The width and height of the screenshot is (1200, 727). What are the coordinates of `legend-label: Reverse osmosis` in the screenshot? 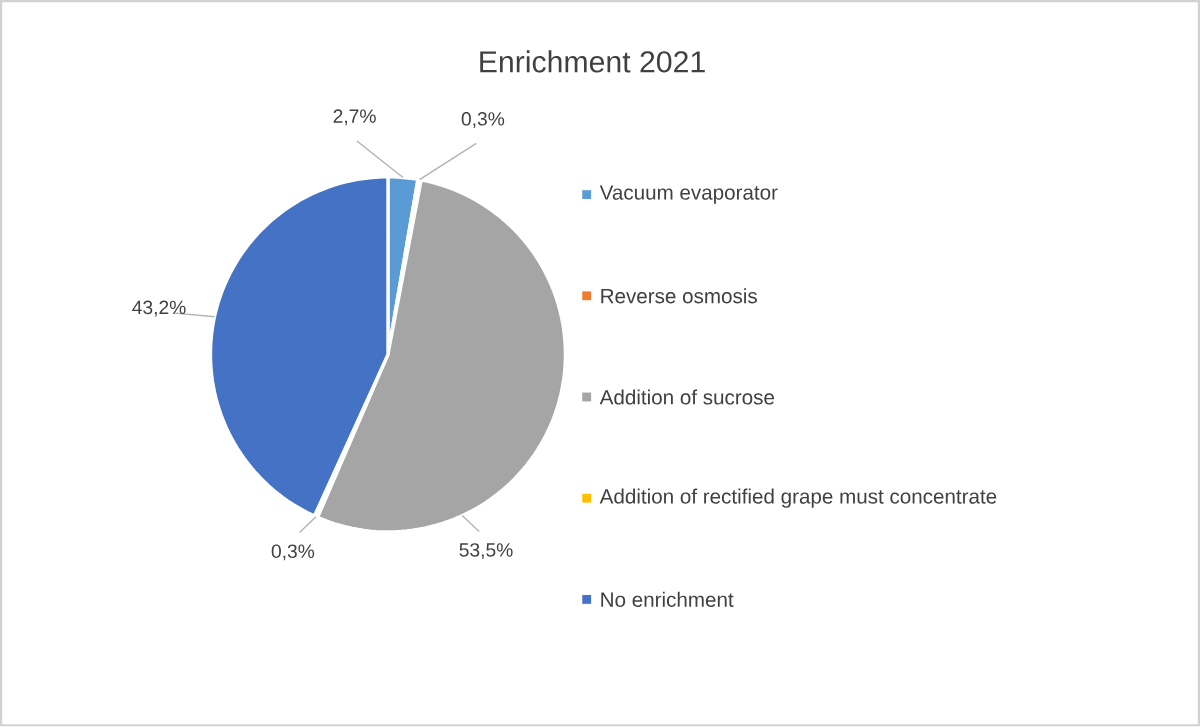 It's located at (679, 296).